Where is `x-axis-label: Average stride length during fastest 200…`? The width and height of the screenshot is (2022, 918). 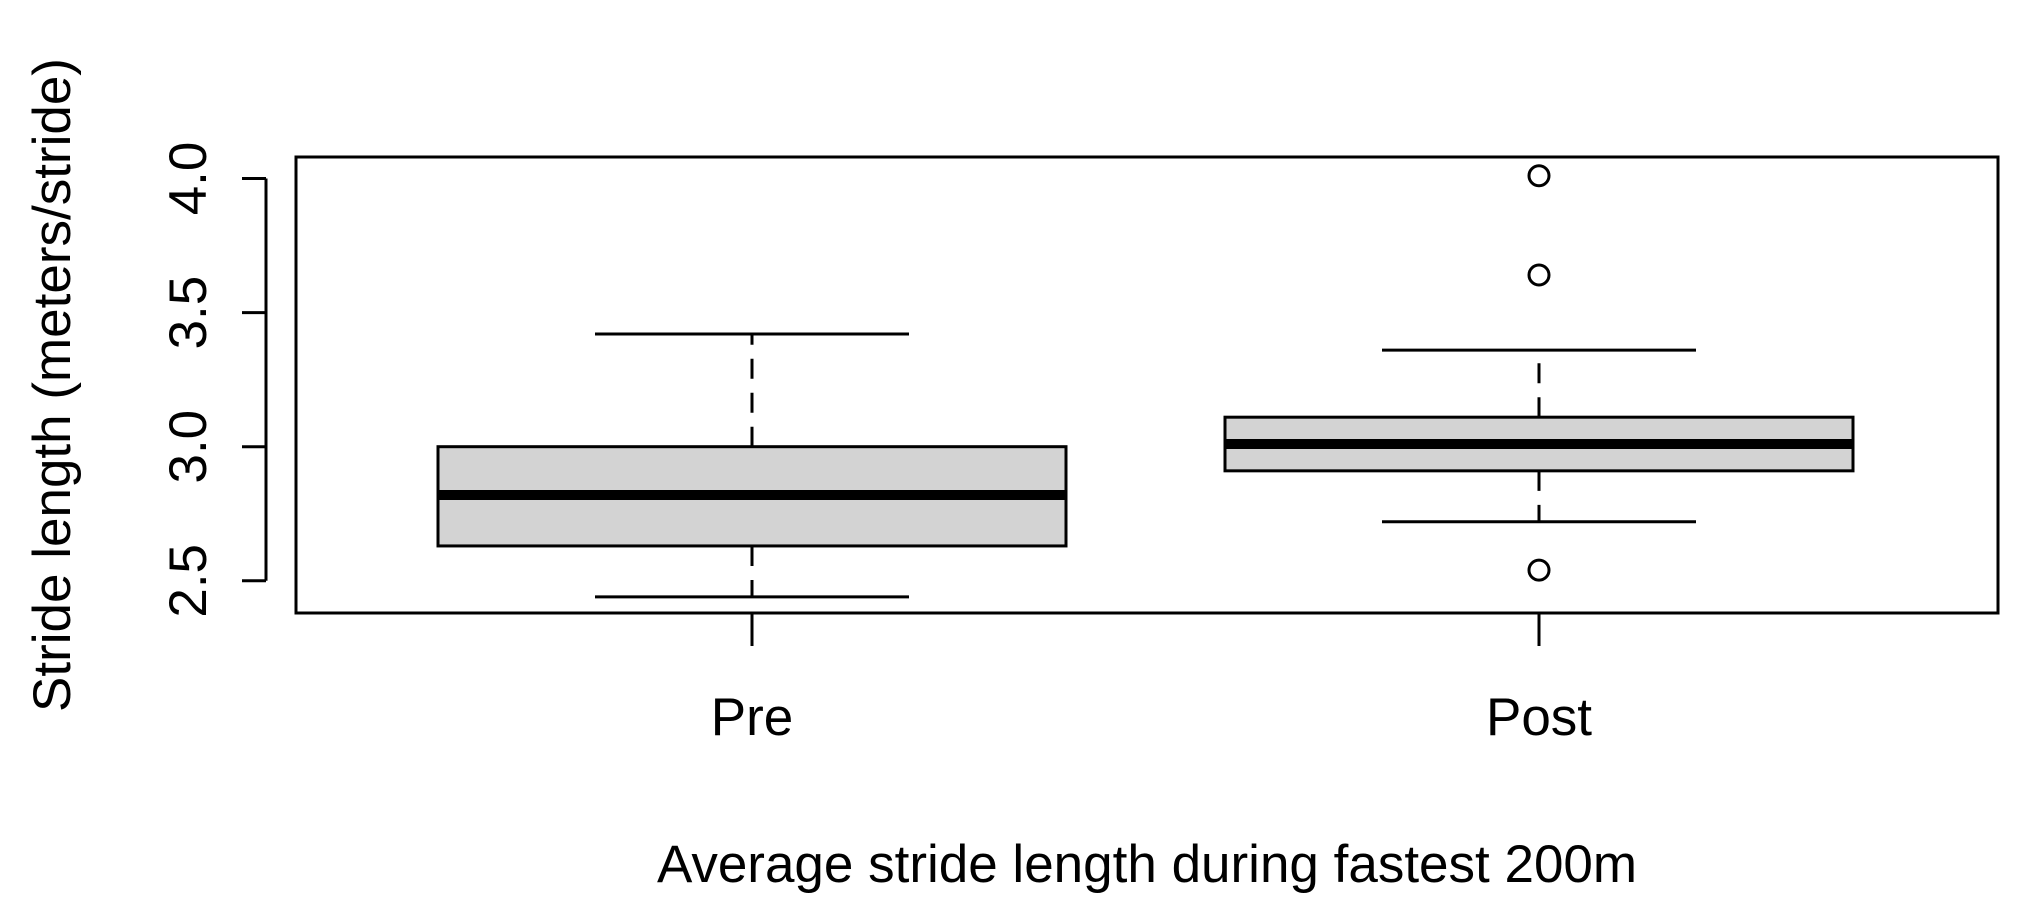 x-axis-label: Average stride length during fastest 200… is located at coordinates (1147, 864).